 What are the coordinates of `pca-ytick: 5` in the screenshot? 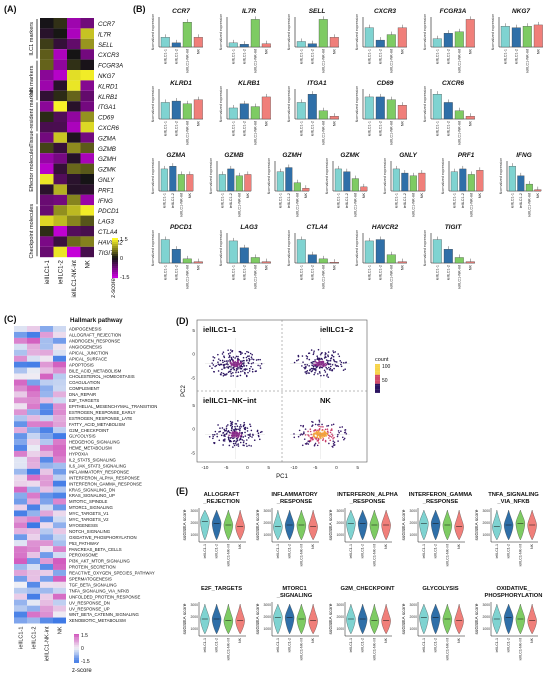 It's located at (193, 331).